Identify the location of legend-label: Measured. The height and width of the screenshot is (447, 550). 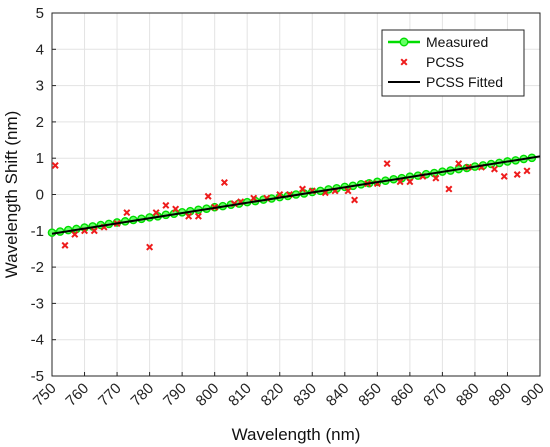
(457, 42).